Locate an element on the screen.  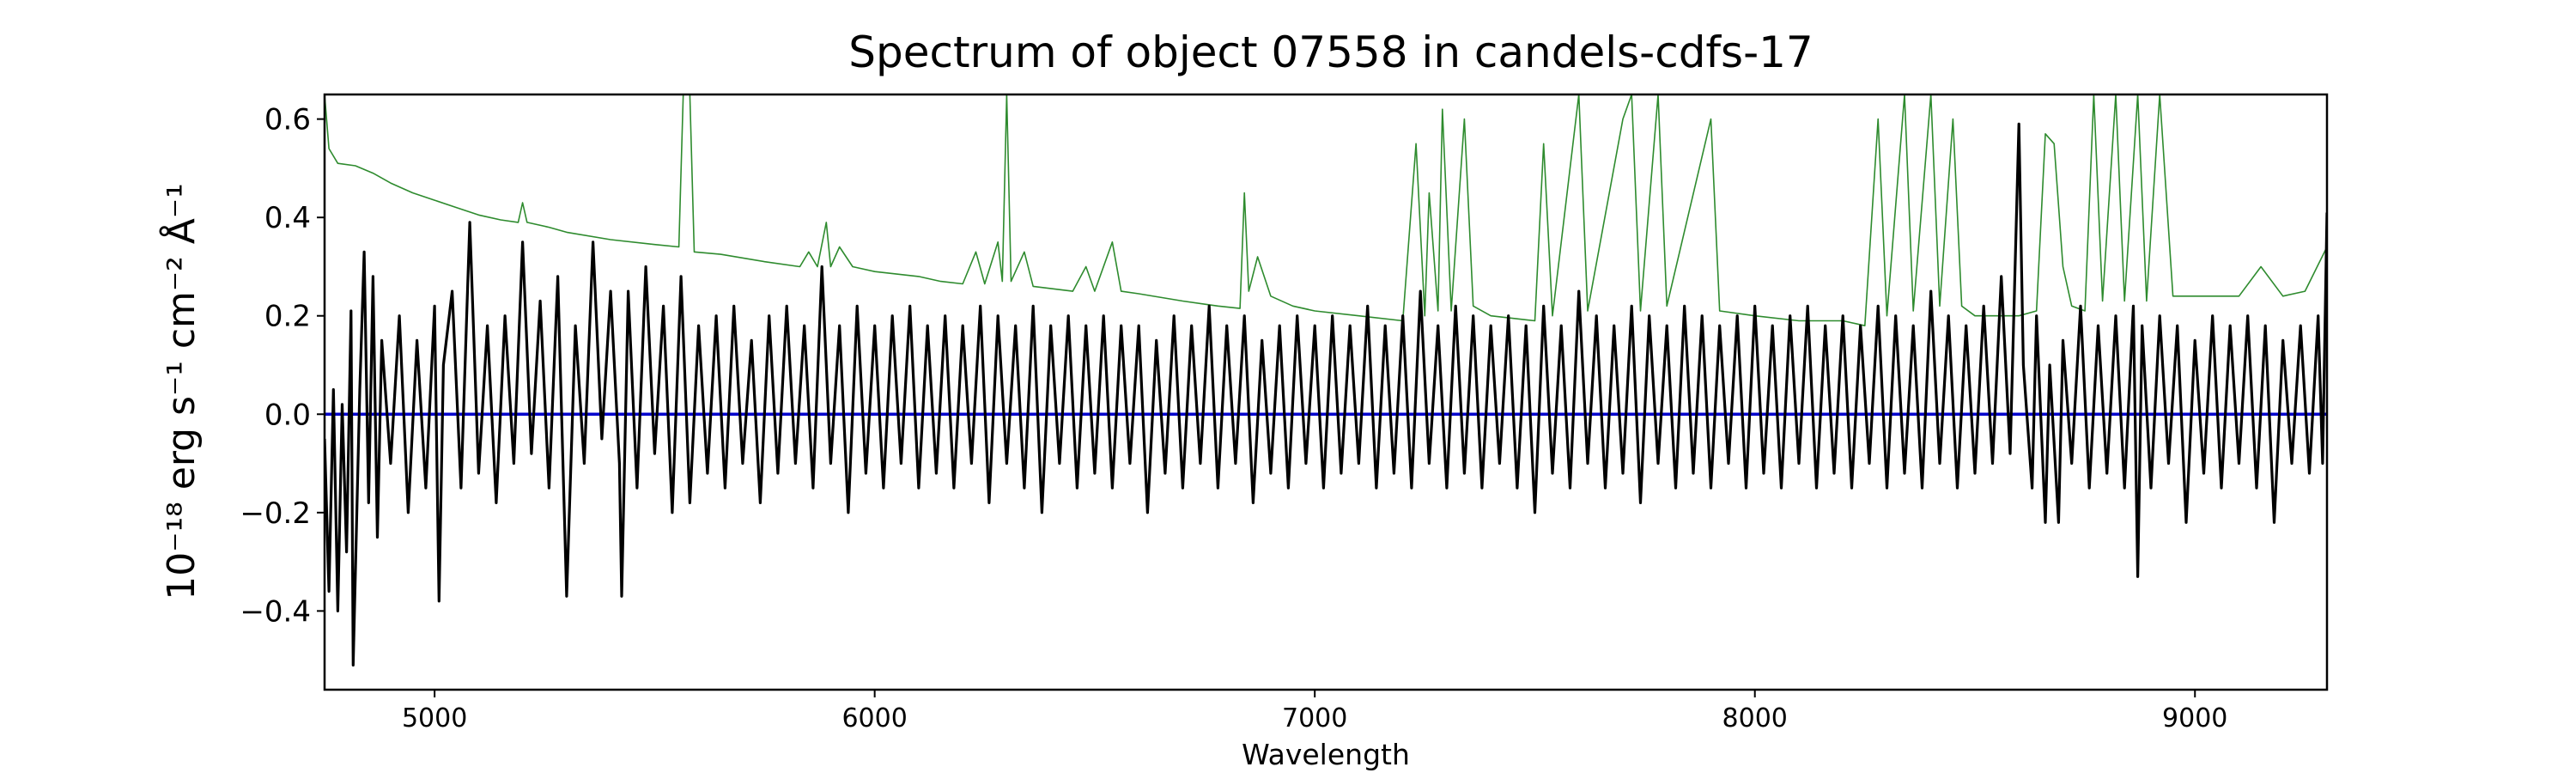
y-tick-label: −0.2 is located at coordinates (275, 513).